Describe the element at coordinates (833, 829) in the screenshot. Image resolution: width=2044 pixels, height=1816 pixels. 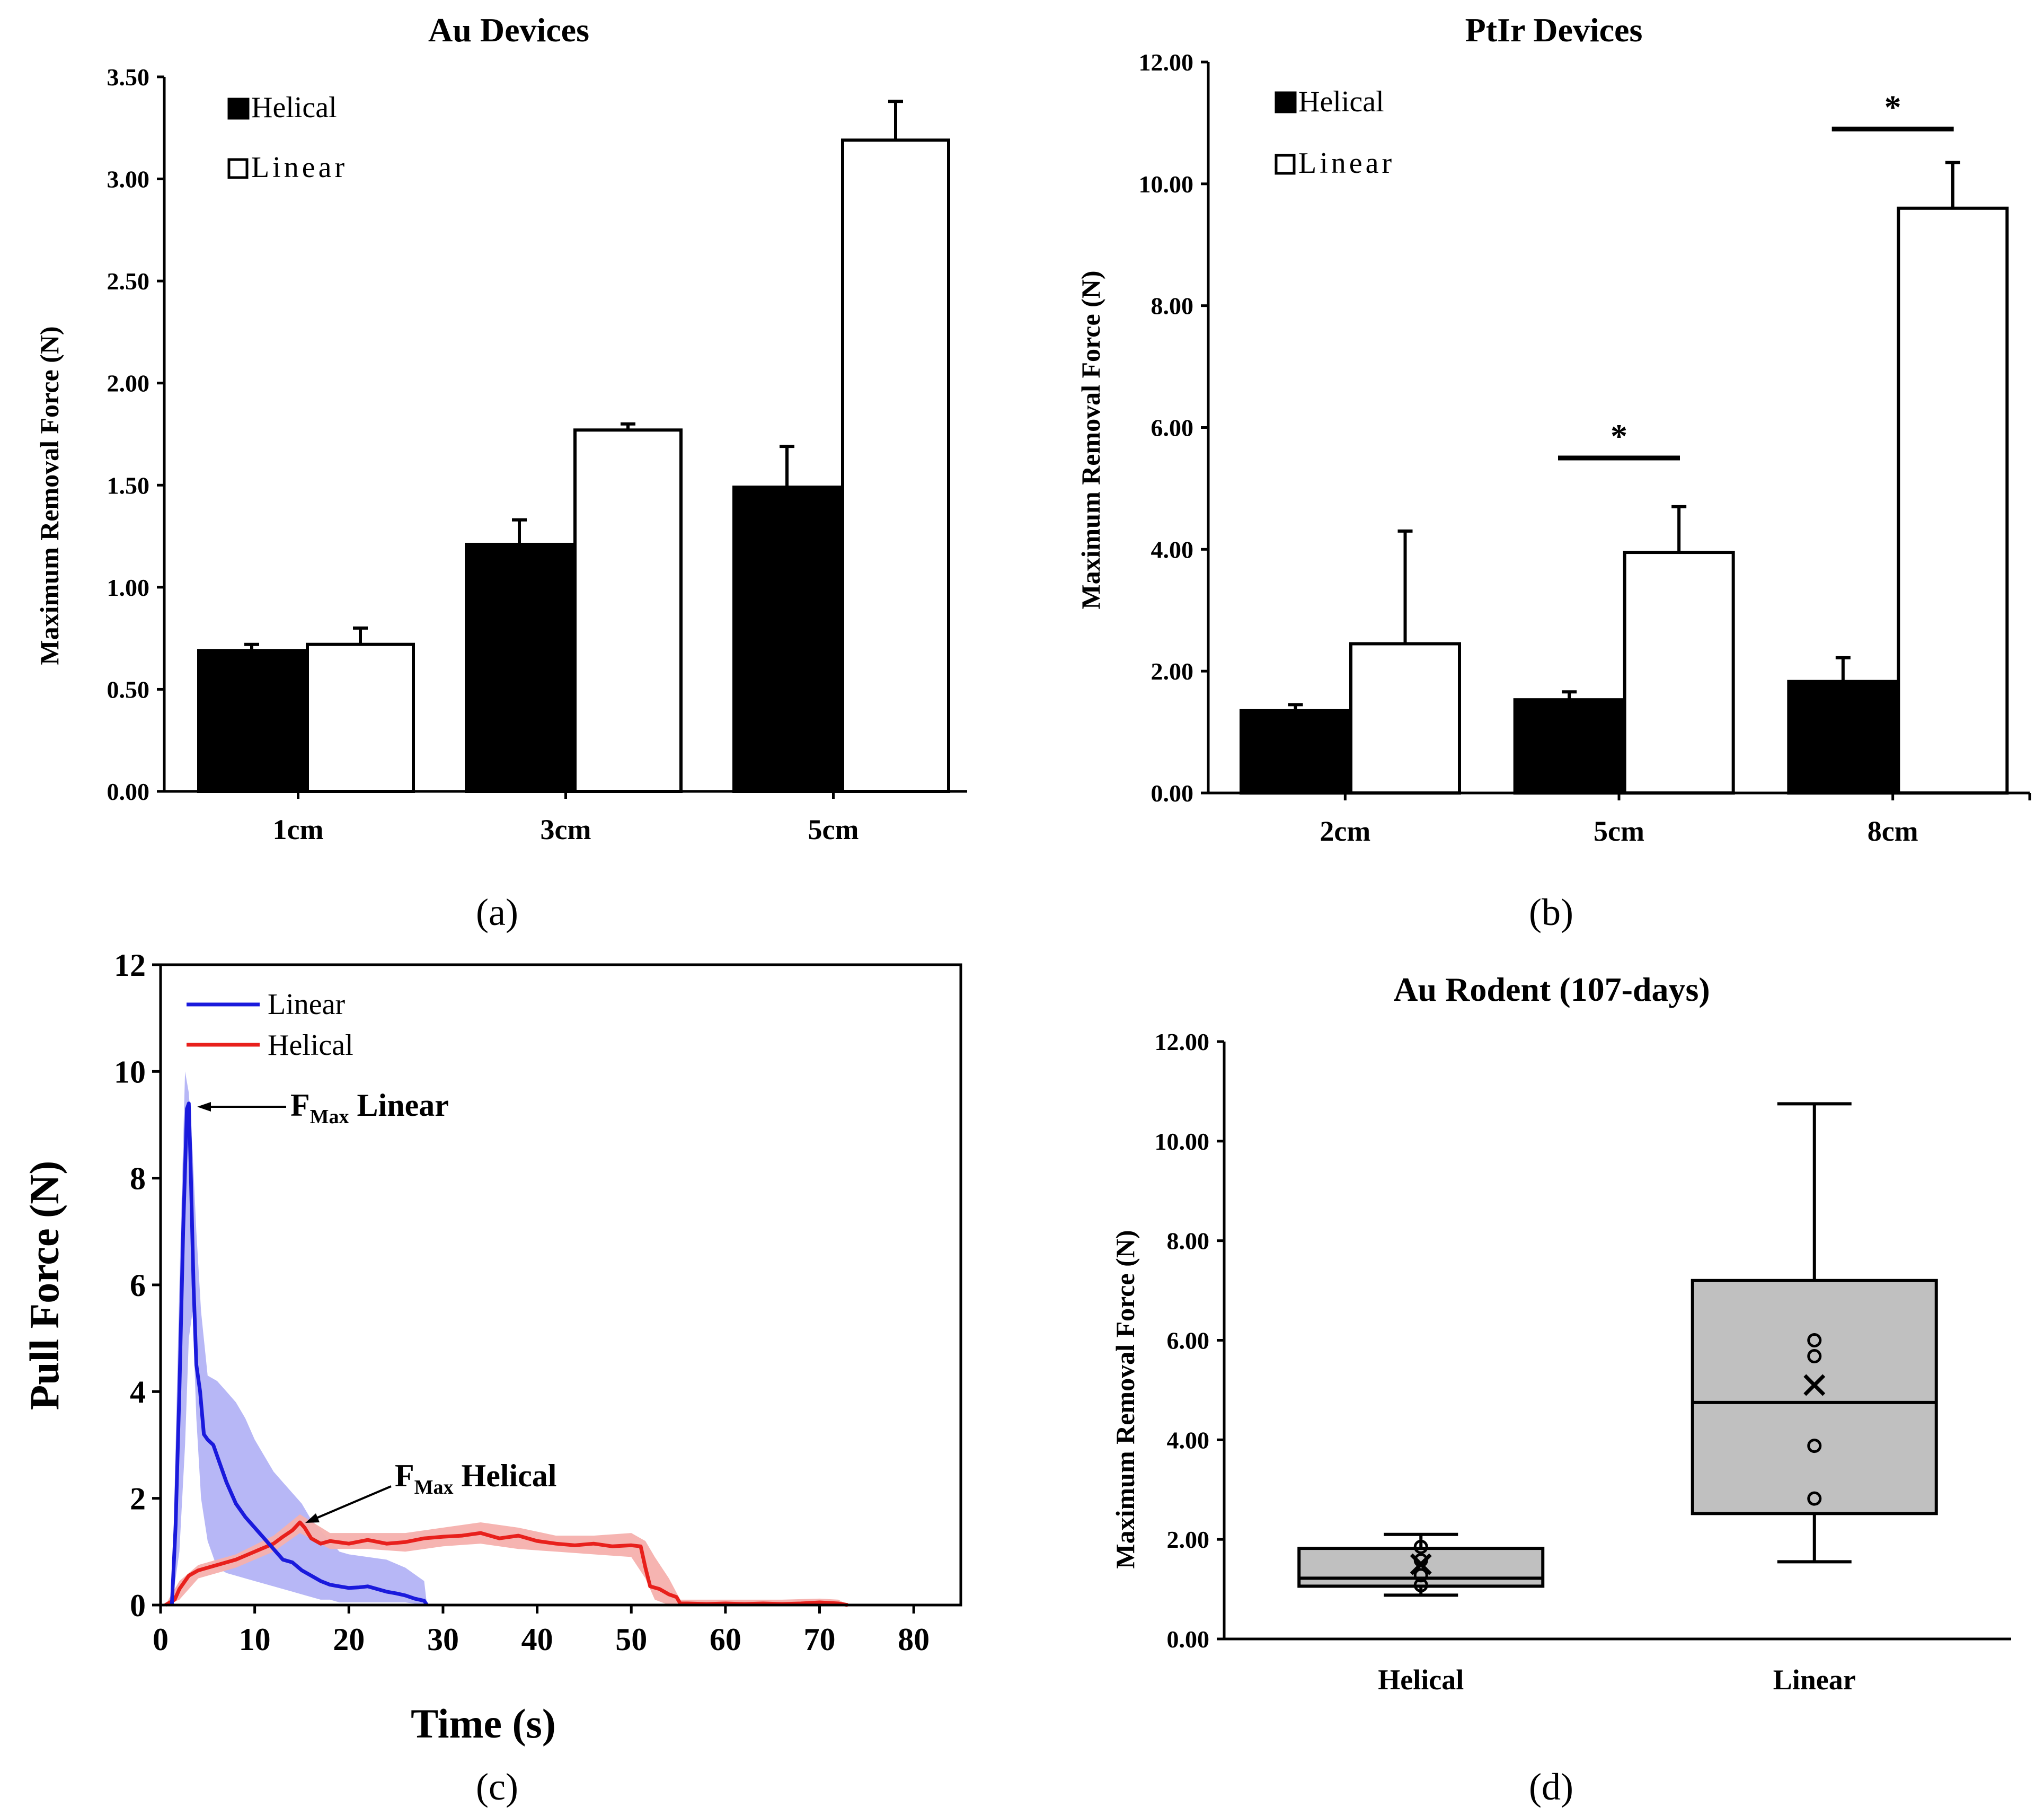
I see `x-tick-label: 5cm` at that location.